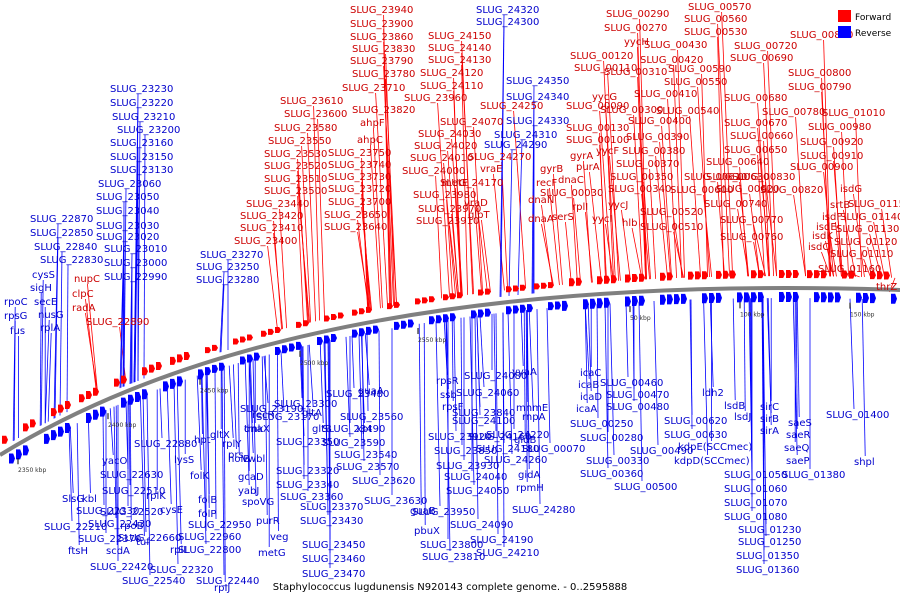  What do you see at coordinates (607, 151) in the screenshot?
I see `forward-gene-label: yycF` at bounding box center [607, 151].